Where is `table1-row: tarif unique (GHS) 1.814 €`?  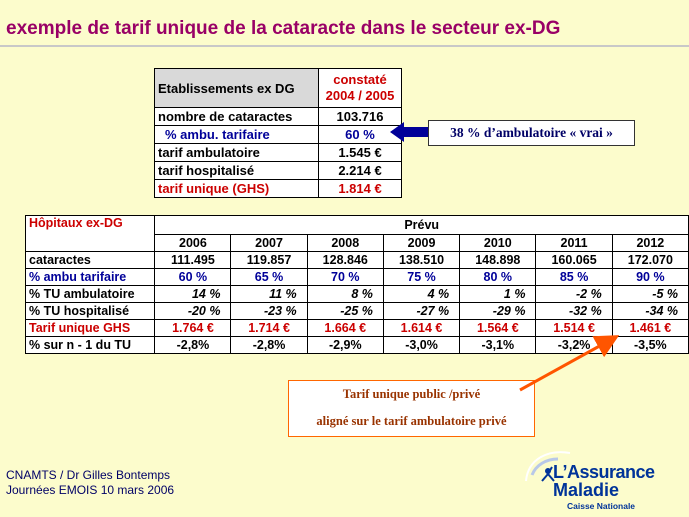 table1-row: tarif unique (GHS) 1.814 € is located at coordinates (278, 188).